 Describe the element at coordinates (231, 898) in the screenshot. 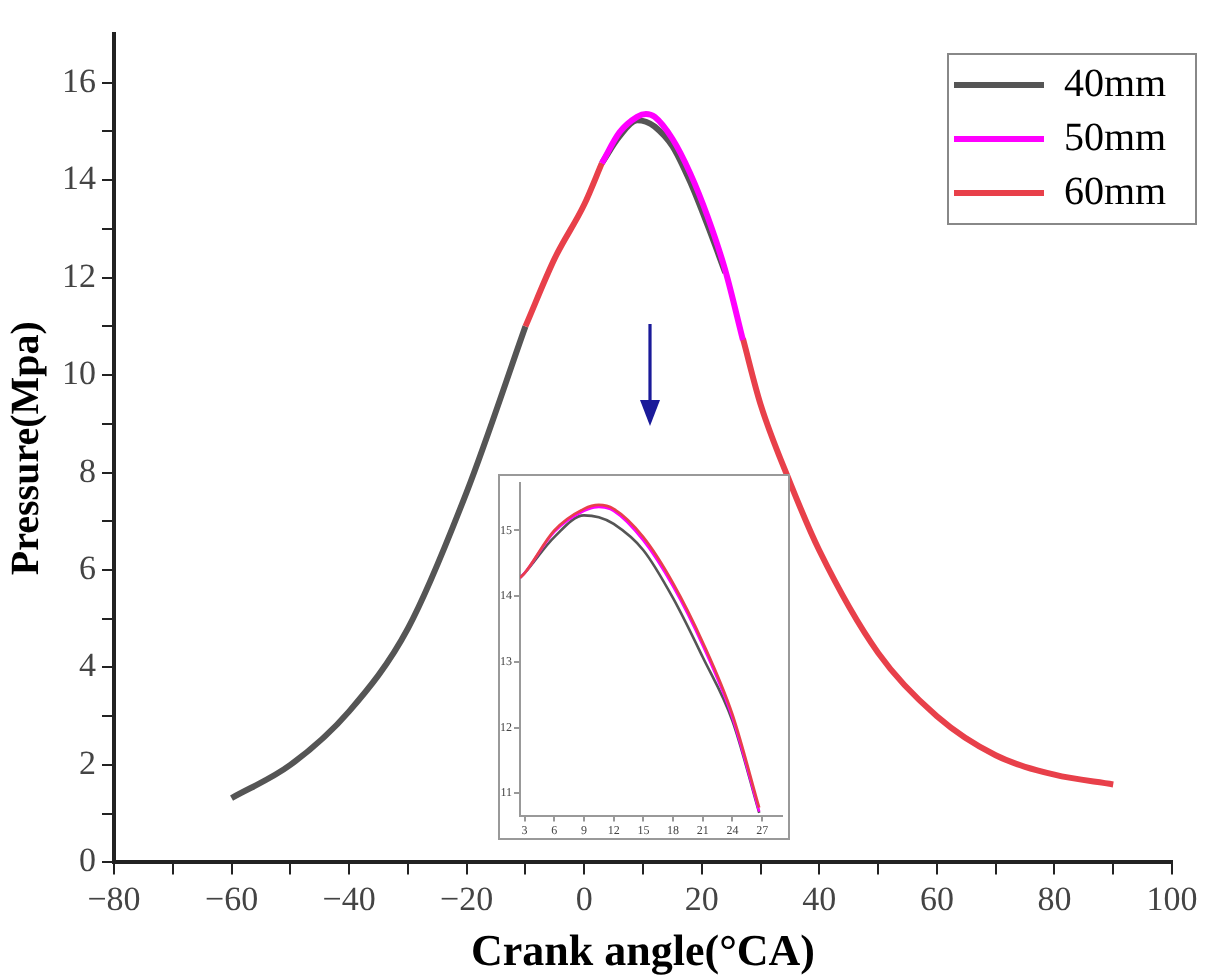

I see `x-tick-label: −60` at that location.